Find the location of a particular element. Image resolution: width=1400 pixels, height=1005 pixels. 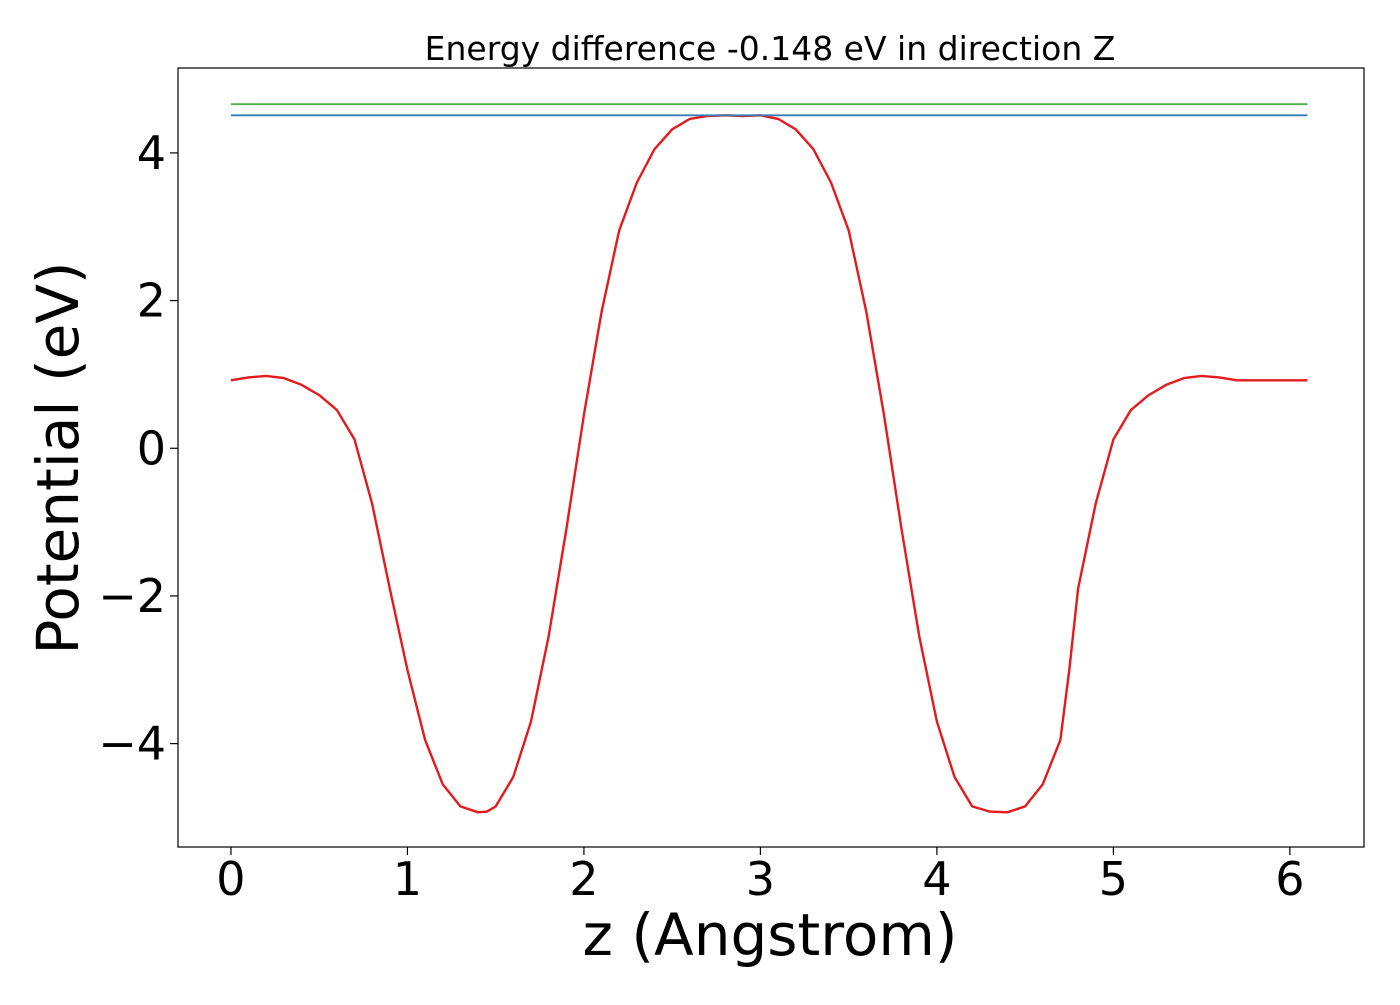

y-axis-label: Potential (eV) is located at coordinates (58, 457).